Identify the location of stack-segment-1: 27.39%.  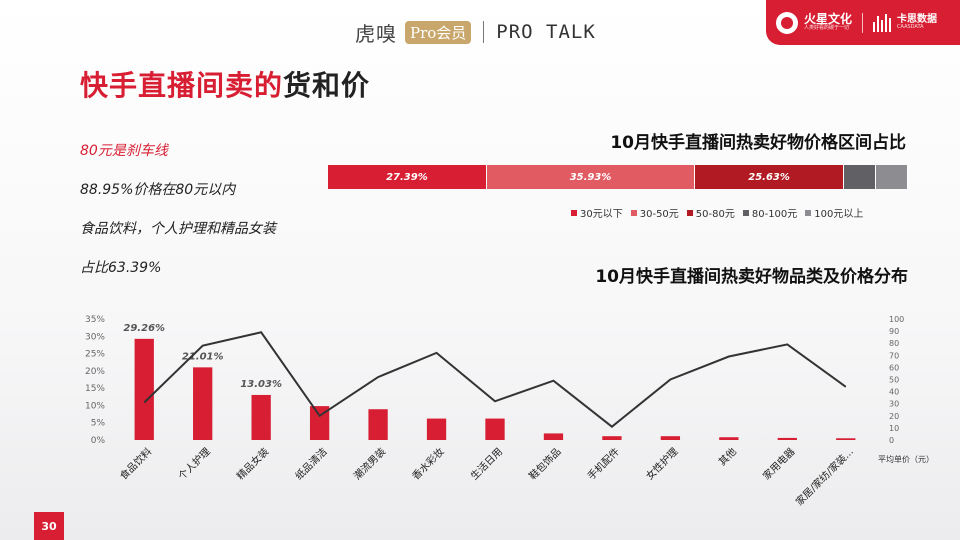
(407, 177).